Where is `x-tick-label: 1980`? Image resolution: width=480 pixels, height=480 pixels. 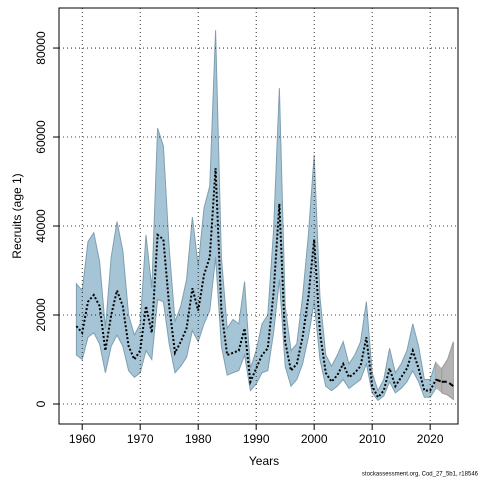 x-tick-label: 1980 is located at coordinates (198, 439).